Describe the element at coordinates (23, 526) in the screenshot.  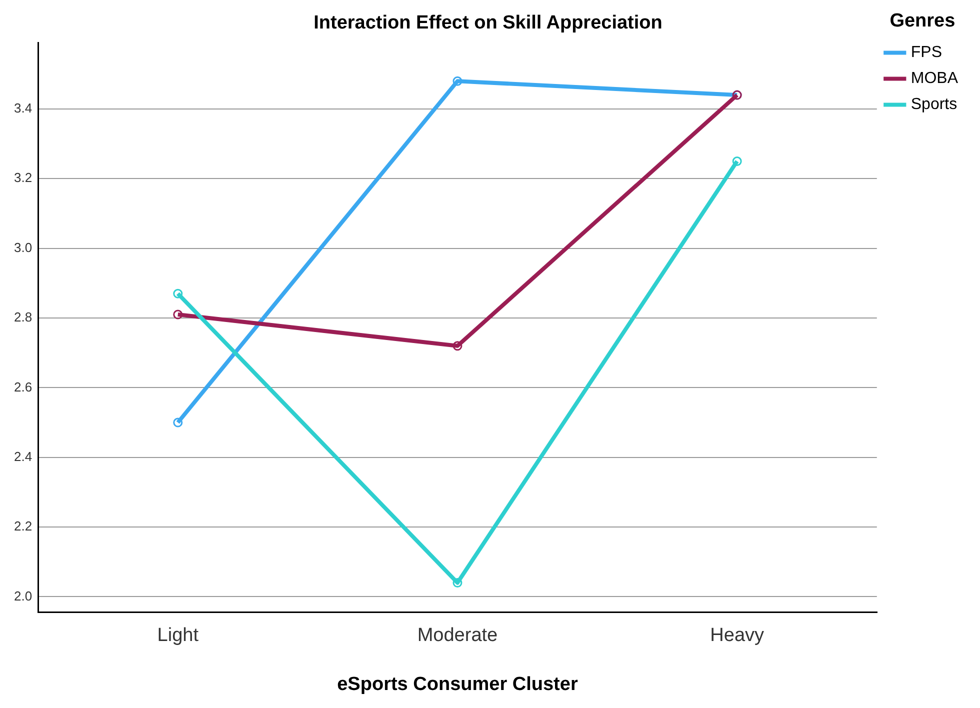
I see `y-tick-label: 2.2` at that location.